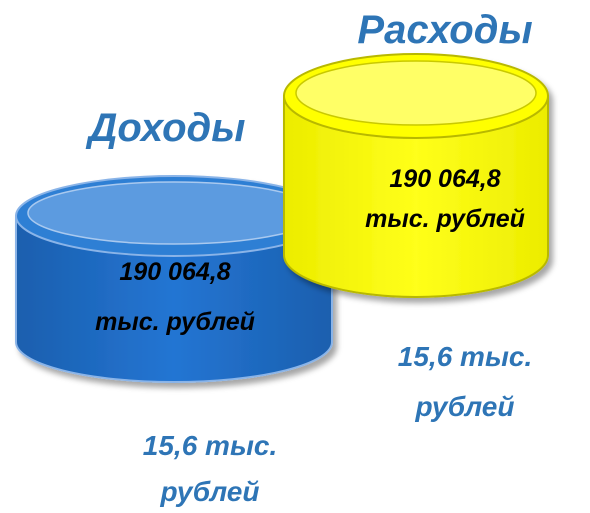 Image resolution: width=590 pixels, height=513 pixels. Describe the element at coordinates (210, 491) in the screenshot. I see `income-note-line2: рублей` at that location.